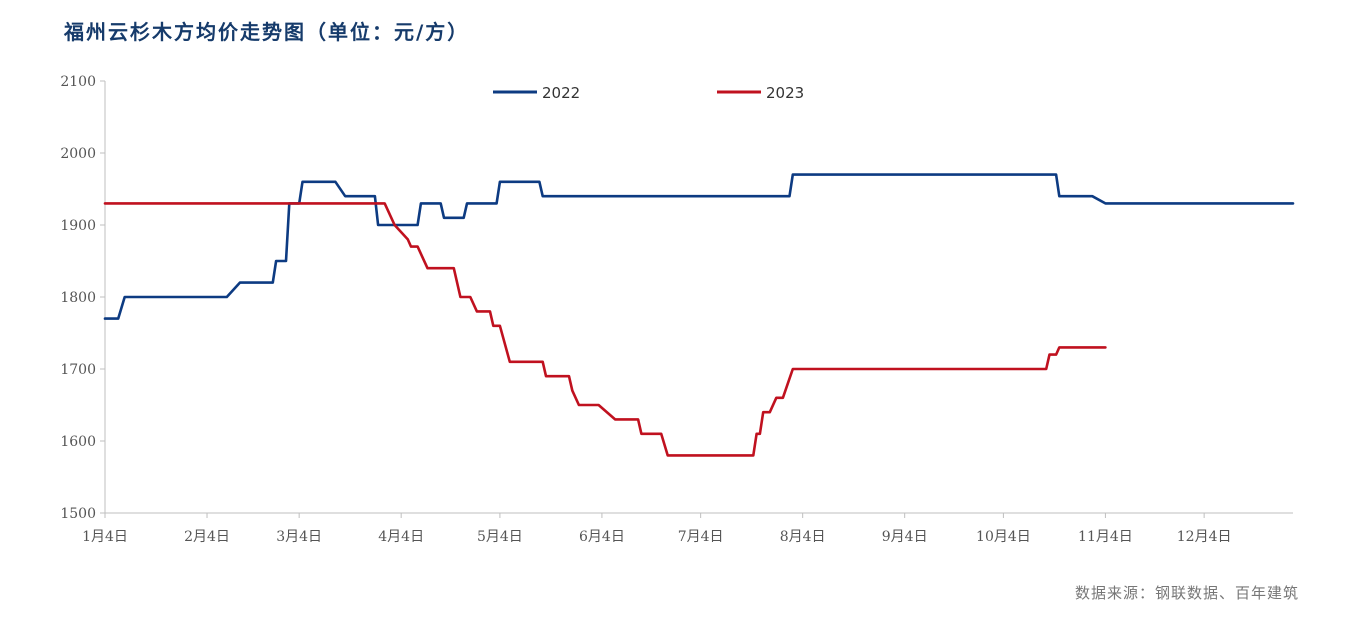 This screenshot has height=642, width=1367. I want to click on x-tick-label: 9月4日, so click(905, 537).